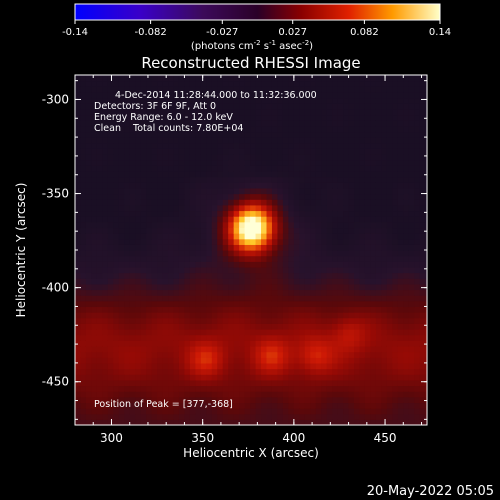  What do you see at coordinates (293, 438) in the screenshot?
I see `x-tick-label: 400` at bounding box center [293, 438].